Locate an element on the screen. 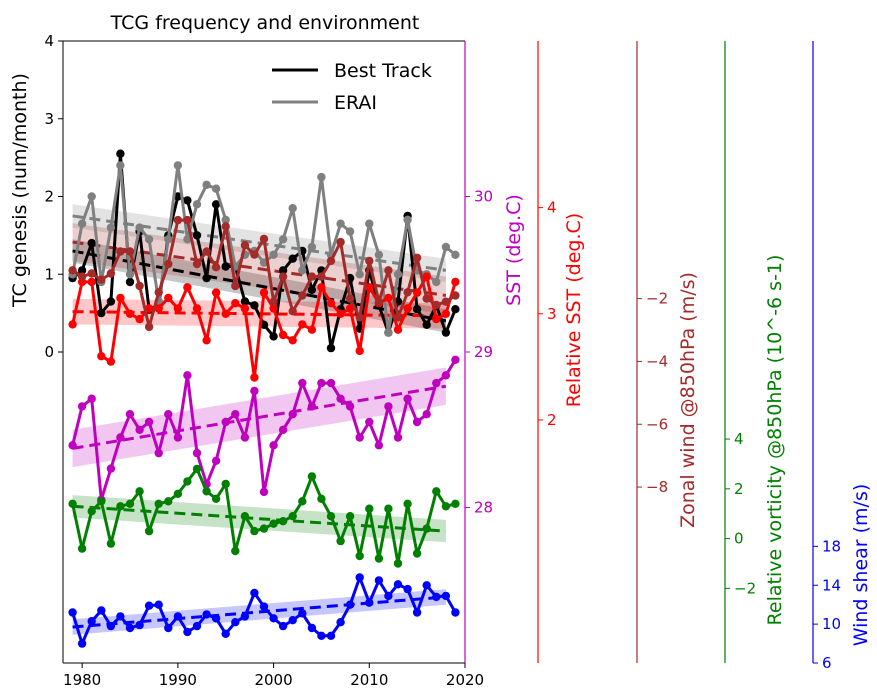  tcg-tick-label-1: 1 is located at coordinates (49, 274).